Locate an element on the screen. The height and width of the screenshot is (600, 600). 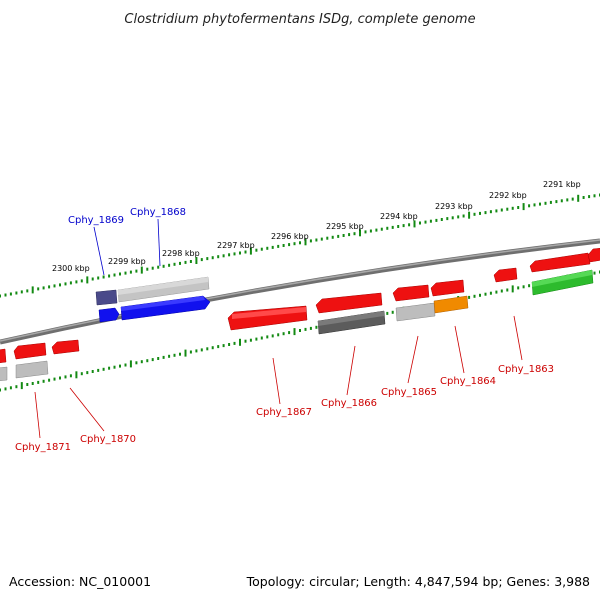
gene-label-cphy-1866: Cphy_1866 is located at coordinates (349, 403).